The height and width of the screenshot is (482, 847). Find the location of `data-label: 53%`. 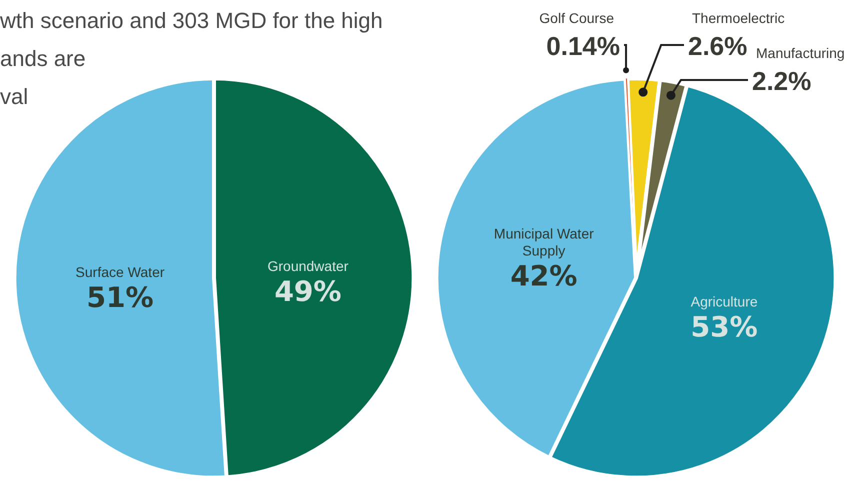

data-label: 53% is located at coordinates (724, 327).